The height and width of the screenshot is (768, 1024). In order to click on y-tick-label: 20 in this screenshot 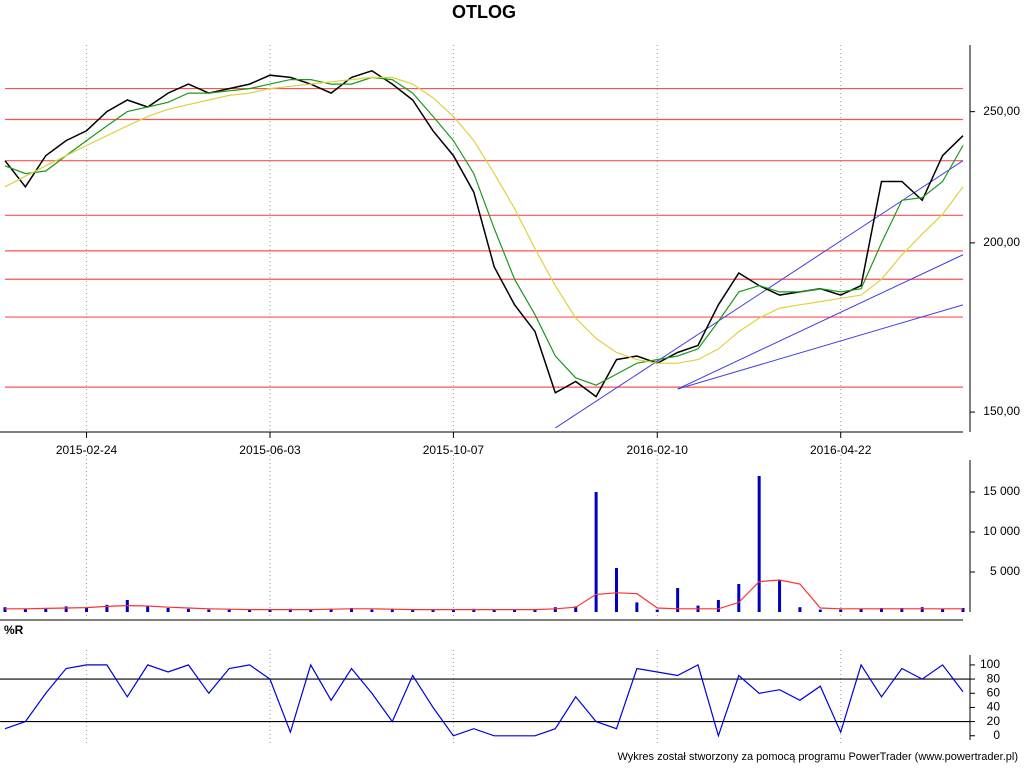, I will do `click(994, 721)`.